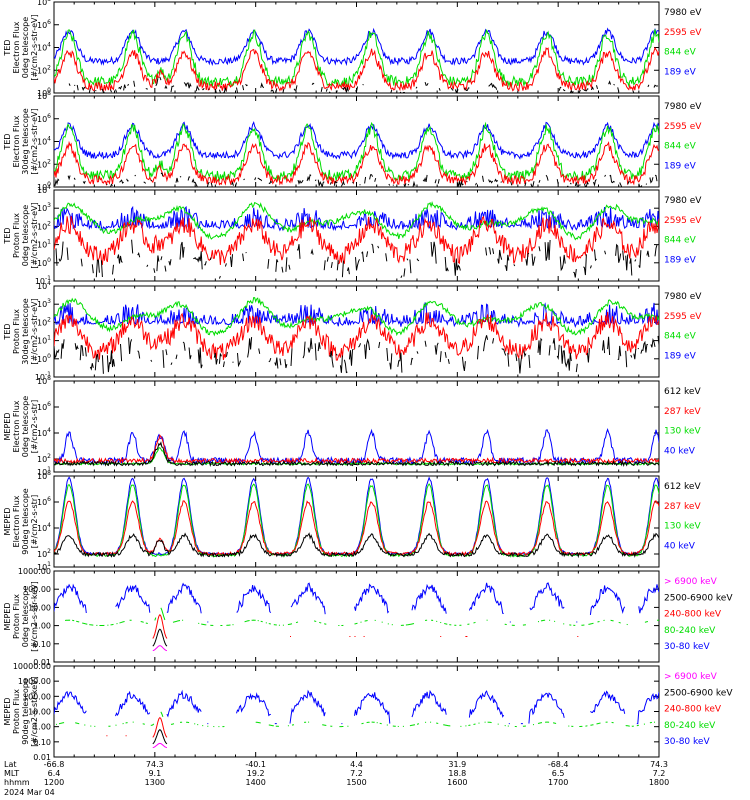 This screenshot has height=800, width=750. Describe the element at coordinates (34, 331) in the screenshot. I see `y-axis-label: [#/cm2-s-str-eV]` at that location.